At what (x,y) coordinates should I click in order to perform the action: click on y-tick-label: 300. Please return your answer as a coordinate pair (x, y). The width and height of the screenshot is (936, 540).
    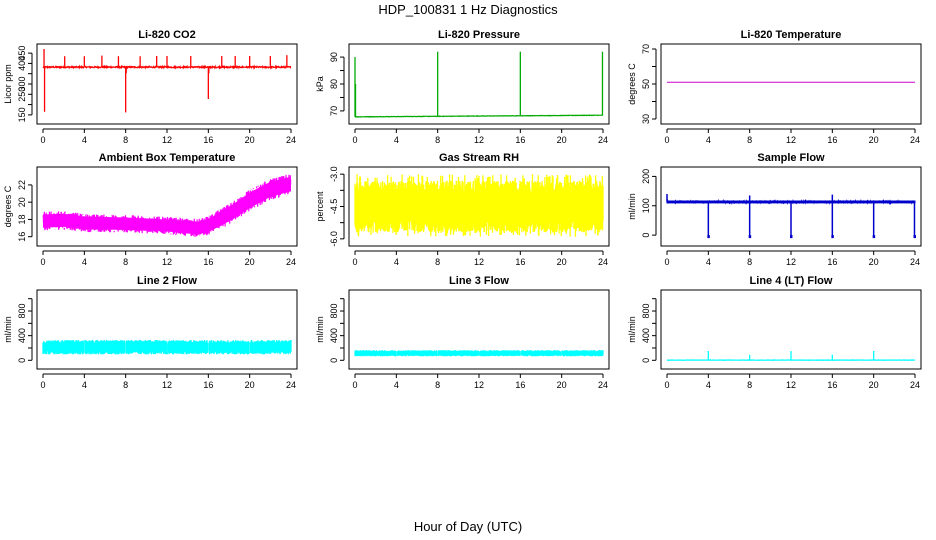
    Looking at the image, I should click on (22, 83).